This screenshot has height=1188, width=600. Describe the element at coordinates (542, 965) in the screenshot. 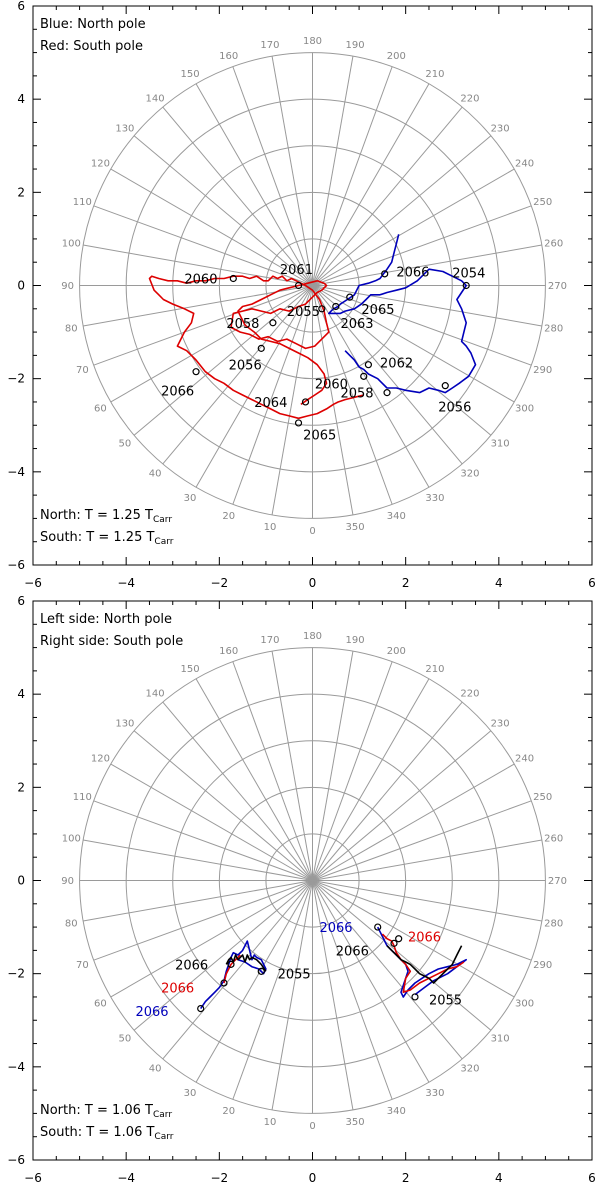

I see `angle-label-290: 290` at that location.